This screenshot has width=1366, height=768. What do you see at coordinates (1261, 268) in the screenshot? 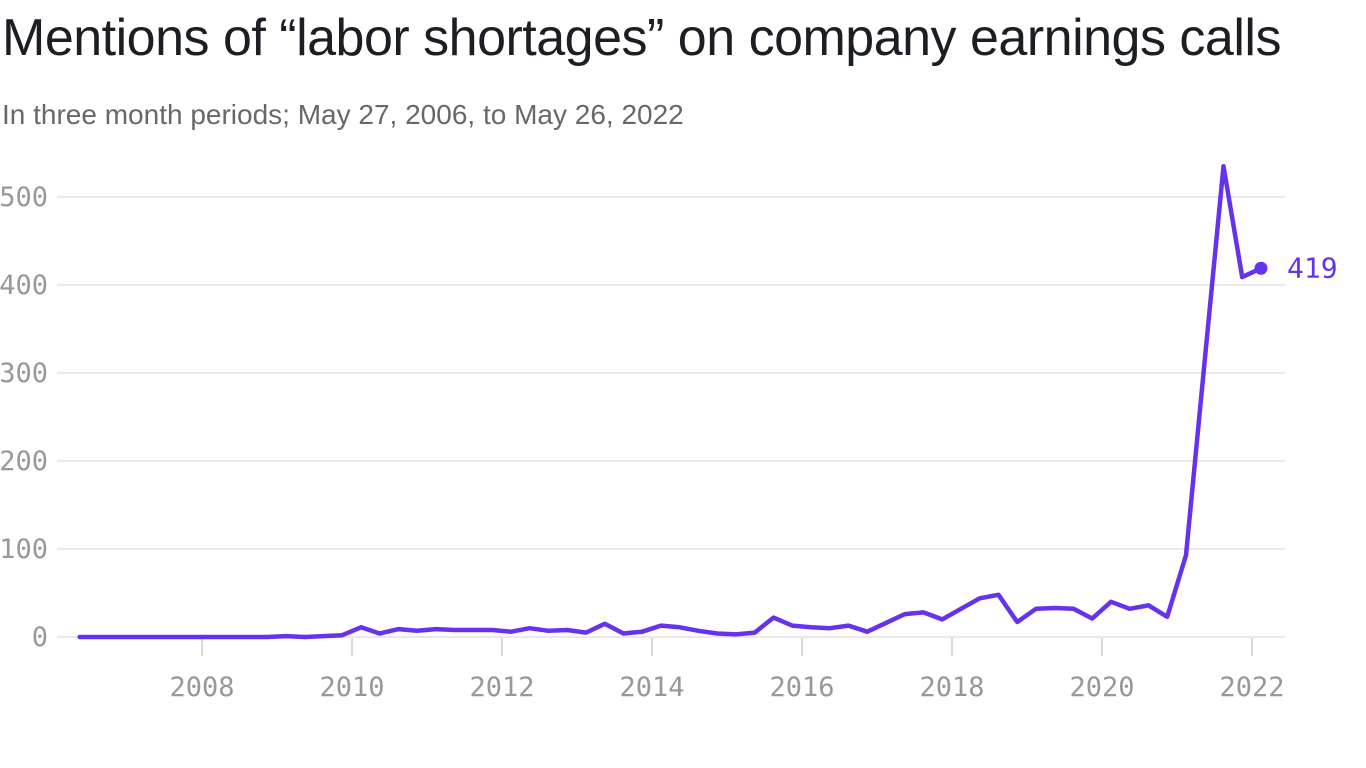
I see `series-end-dot` at bounding box center [1261, 268].